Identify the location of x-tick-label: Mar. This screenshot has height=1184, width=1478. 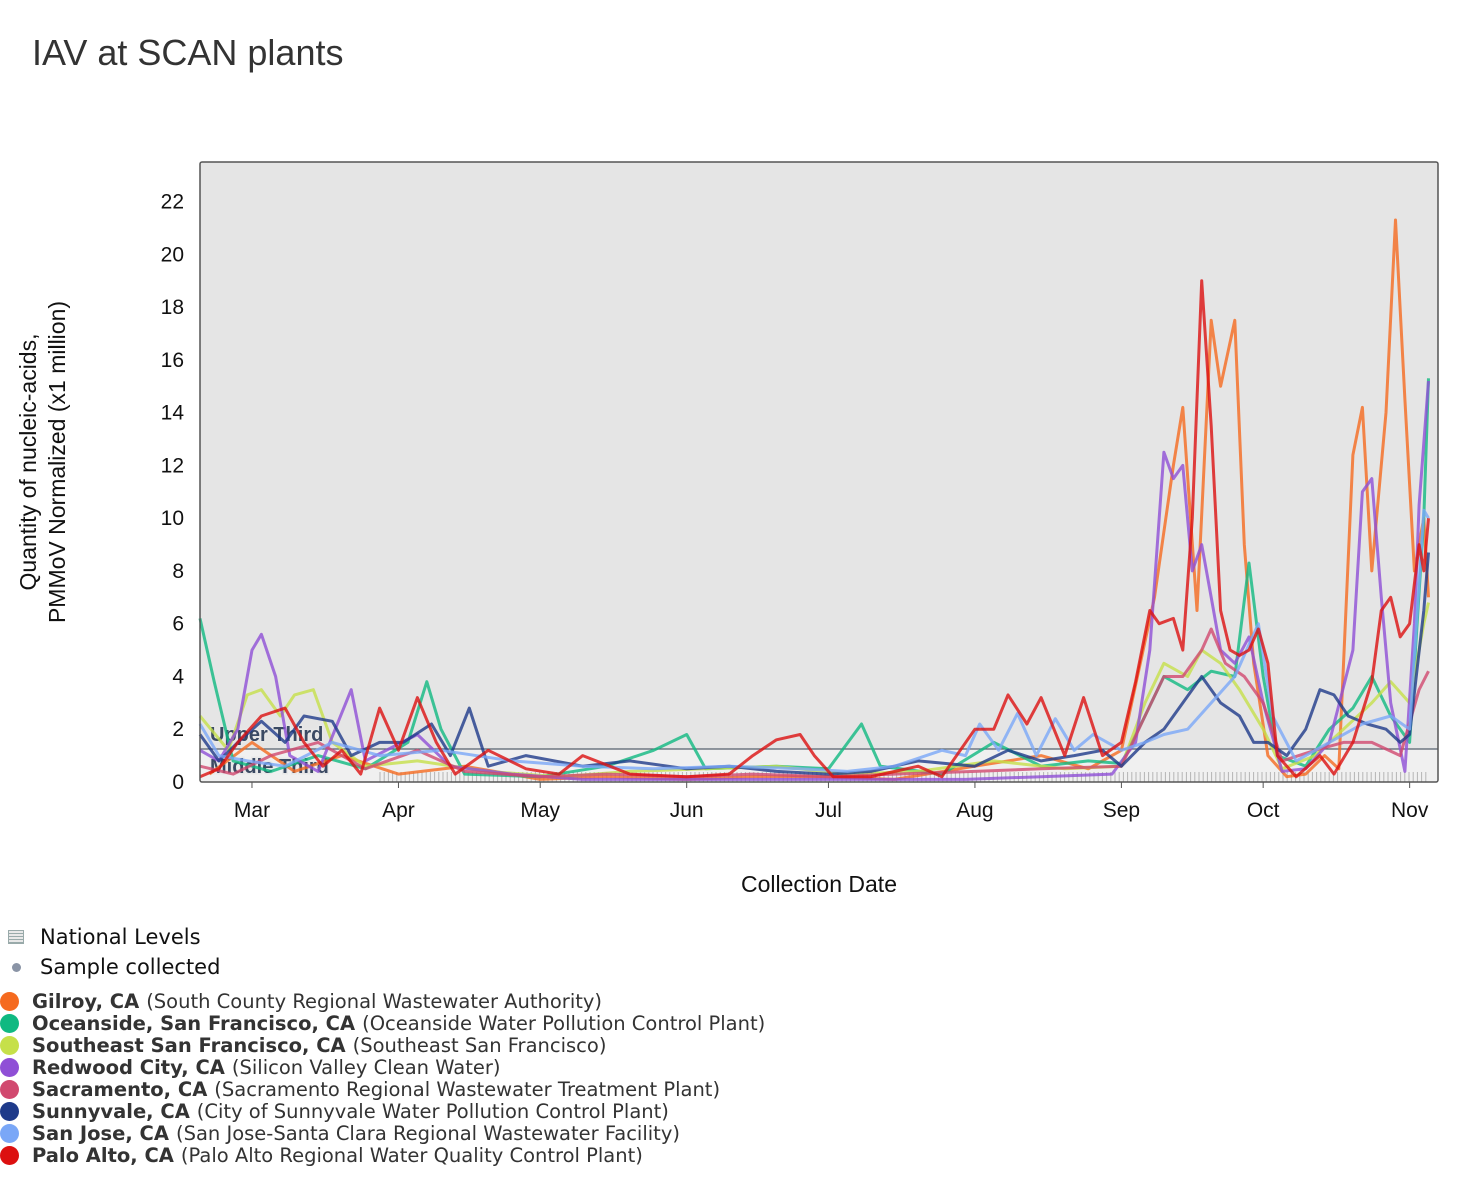
(252, 810).